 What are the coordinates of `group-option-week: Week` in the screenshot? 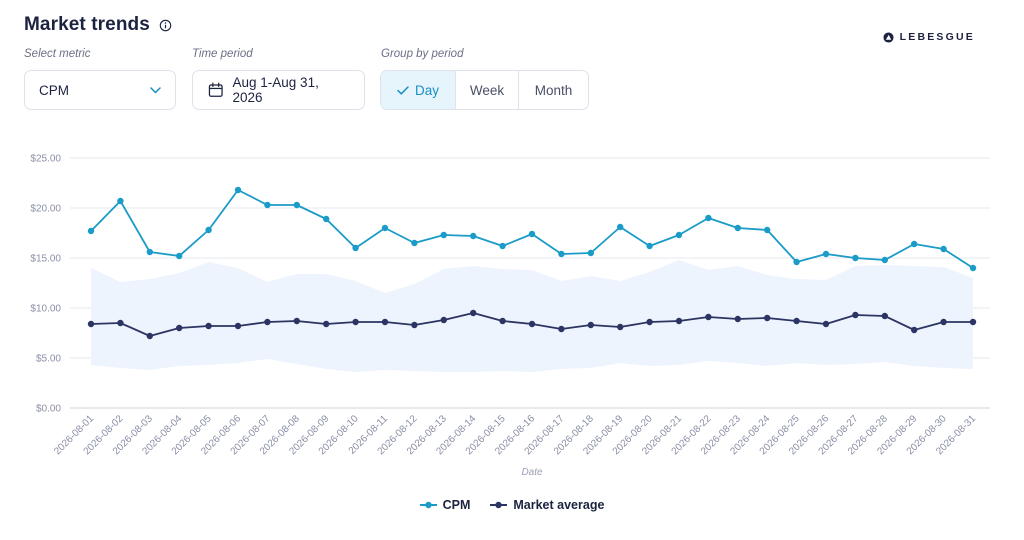 It's located at (487, 90).